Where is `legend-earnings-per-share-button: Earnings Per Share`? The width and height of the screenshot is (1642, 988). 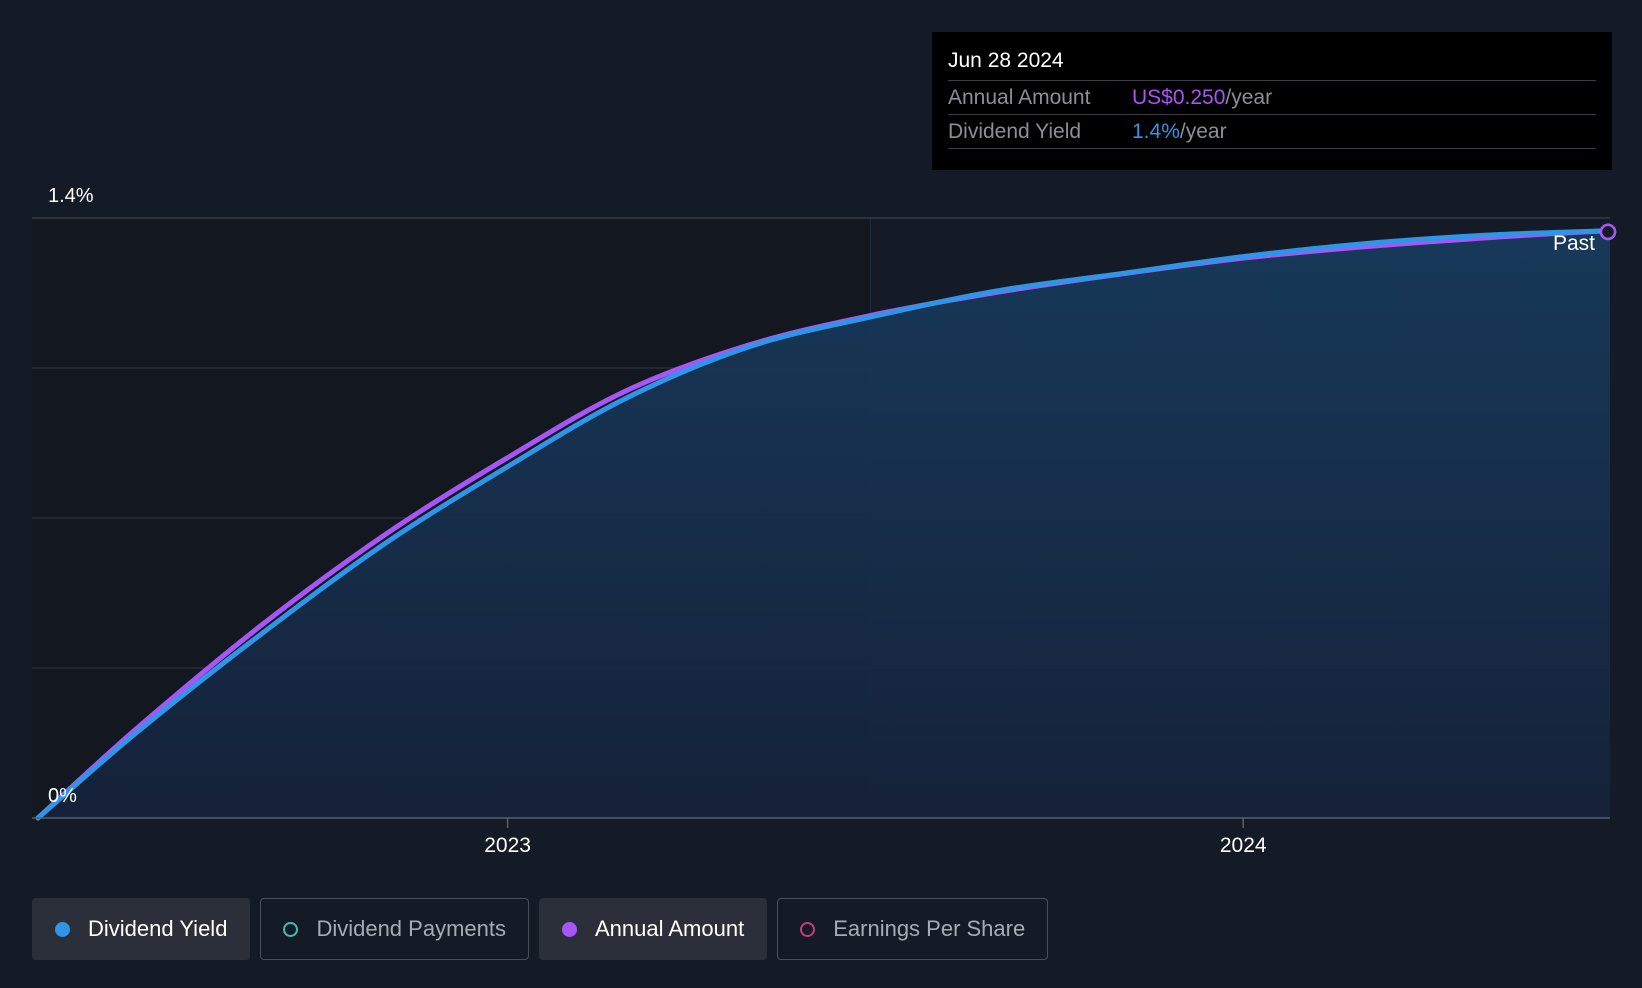
legend-earnings-per-share-button: Earnings Per Share is located at coordinates (913, 929).